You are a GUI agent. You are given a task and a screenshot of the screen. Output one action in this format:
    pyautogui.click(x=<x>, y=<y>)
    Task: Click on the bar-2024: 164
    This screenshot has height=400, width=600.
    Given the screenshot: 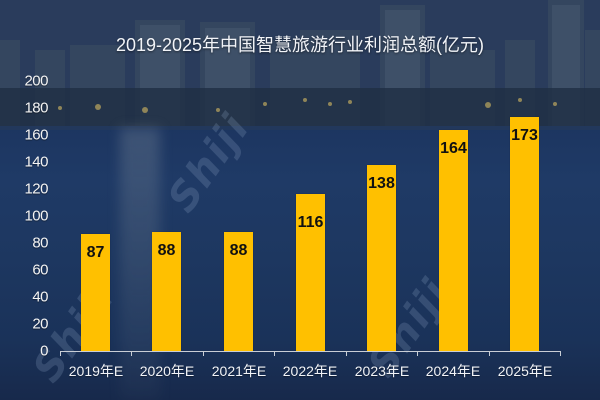 What is the action you would take?
    pyautogui.click(x=453, y=240)
    